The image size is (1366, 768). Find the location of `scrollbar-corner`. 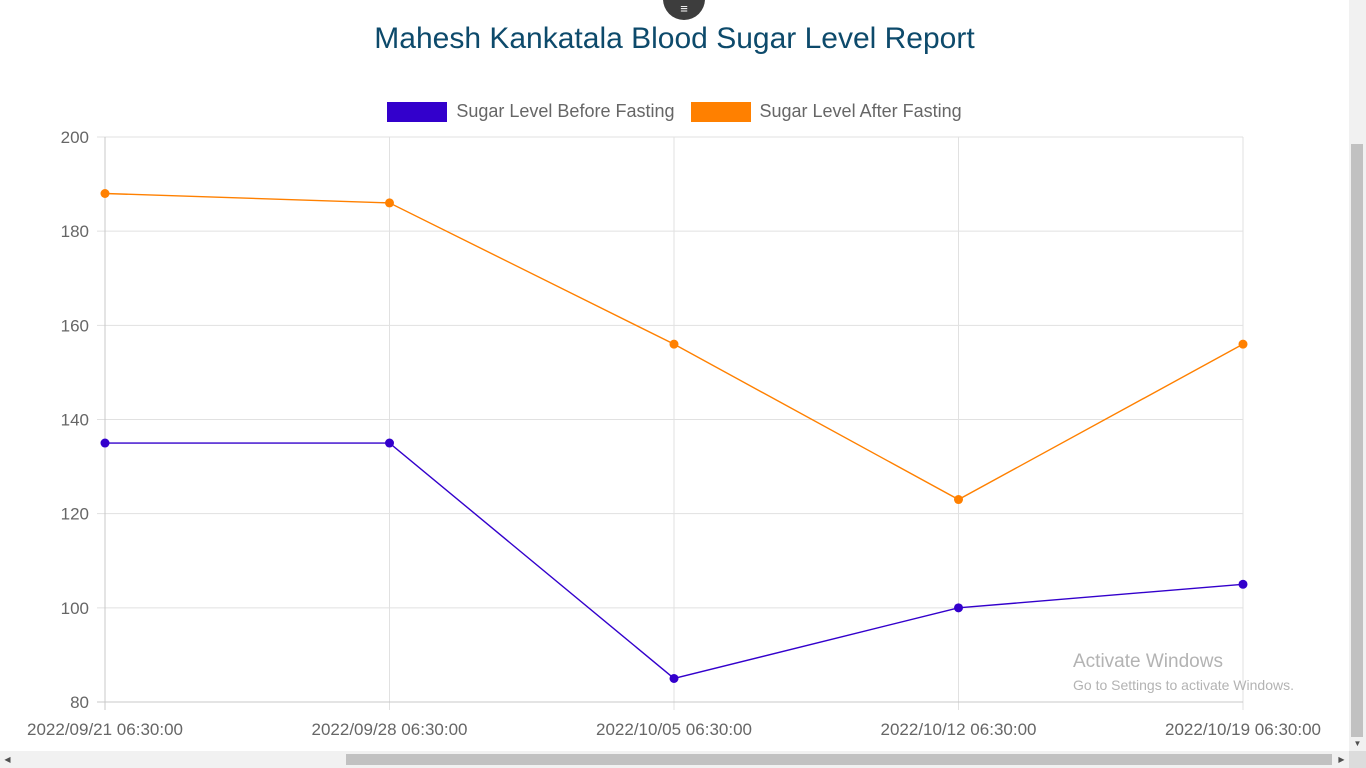

scrollbar-corner is located at coordinates (1357, 759).